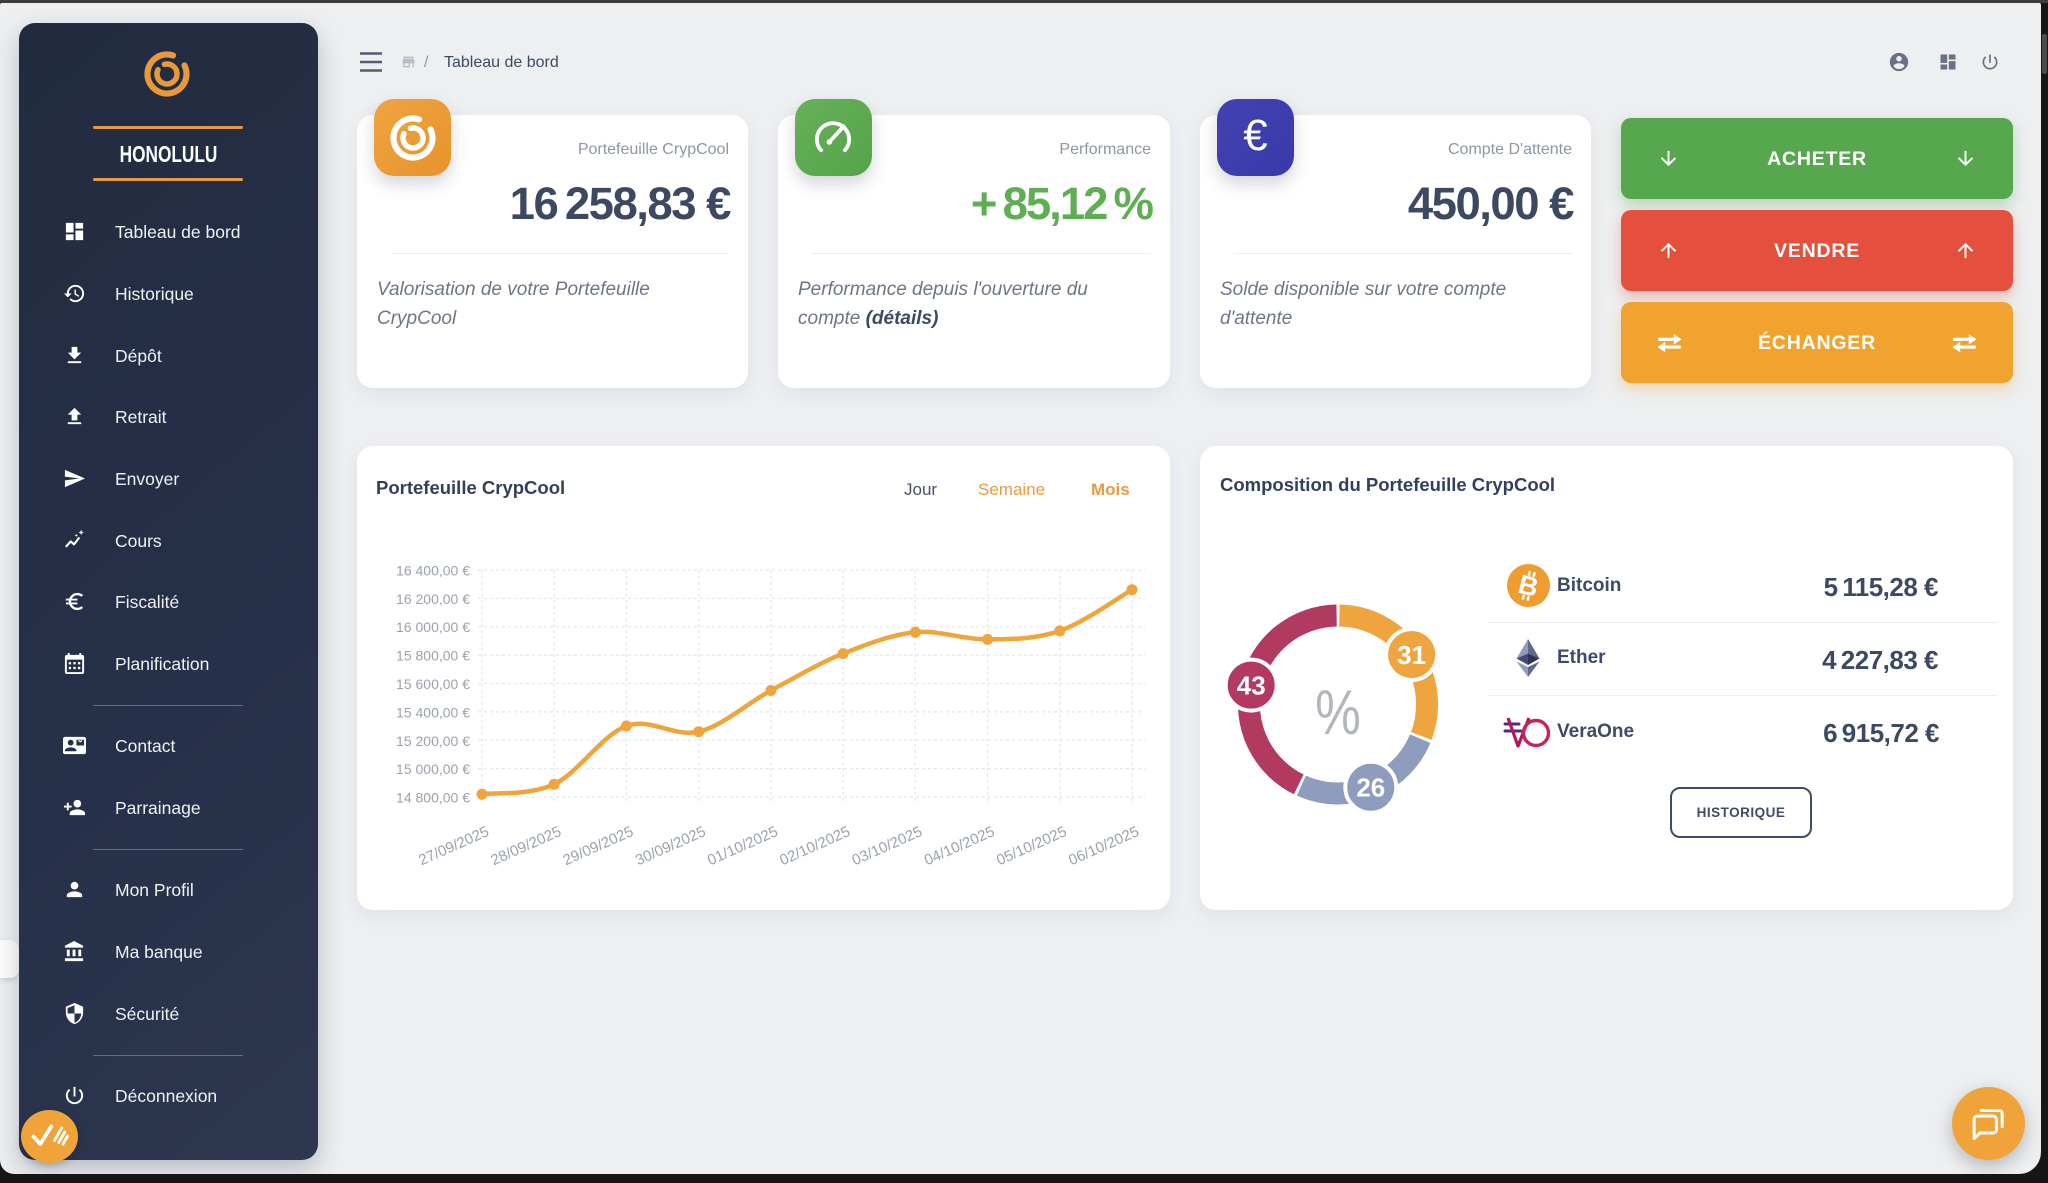 The height and width of the screenshot is (1183, 2048). I want to click on svg-text: 04/10/2025, so click(960, 846).